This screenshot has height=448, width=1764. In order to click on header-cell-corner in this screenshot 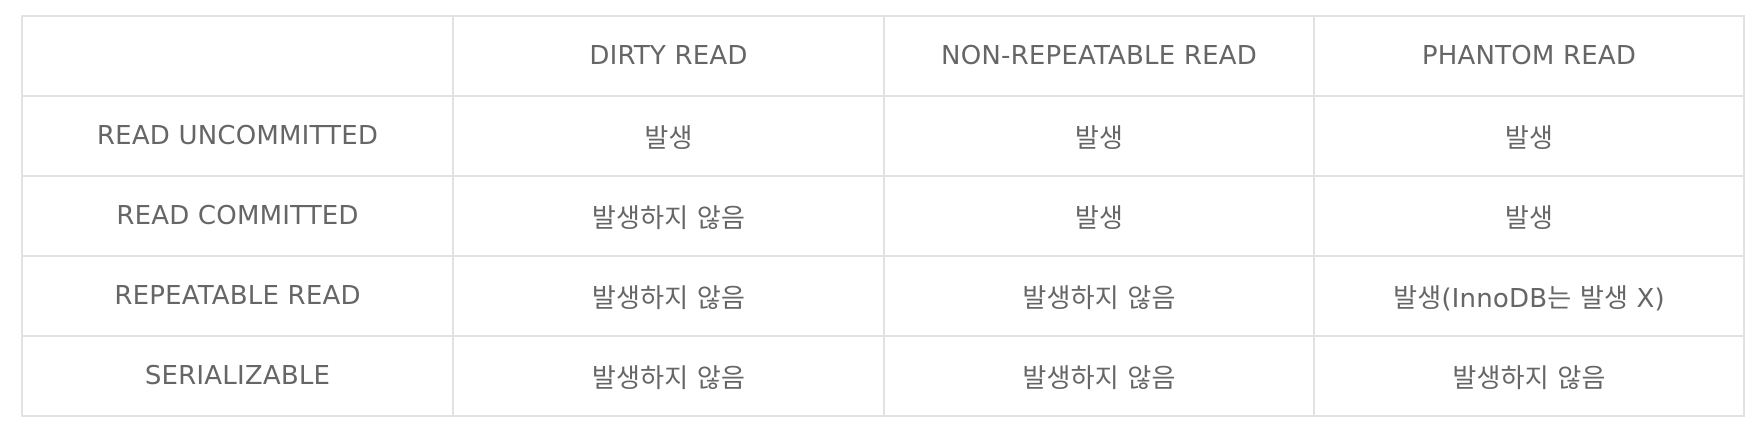, I will do `click(237, 56)`.